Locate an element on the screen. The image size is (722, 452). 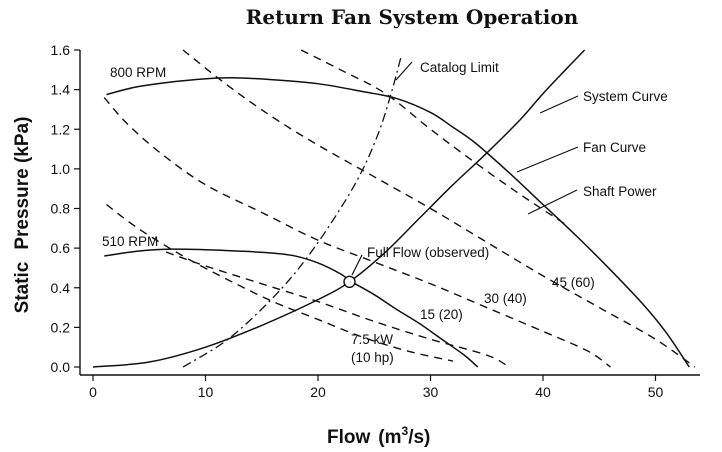
annotation-45-60: 45 (60) is located at coordinates (573, 282).